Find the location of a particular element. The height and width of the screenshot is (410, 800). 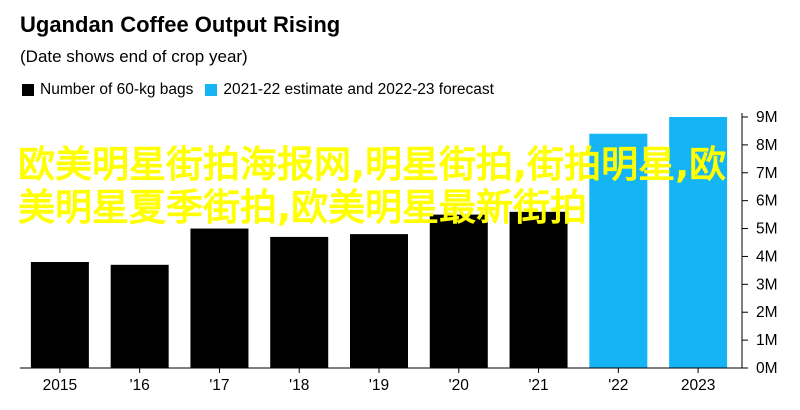

x-tick-label-5: '20 is located at coordinates (459, 385).